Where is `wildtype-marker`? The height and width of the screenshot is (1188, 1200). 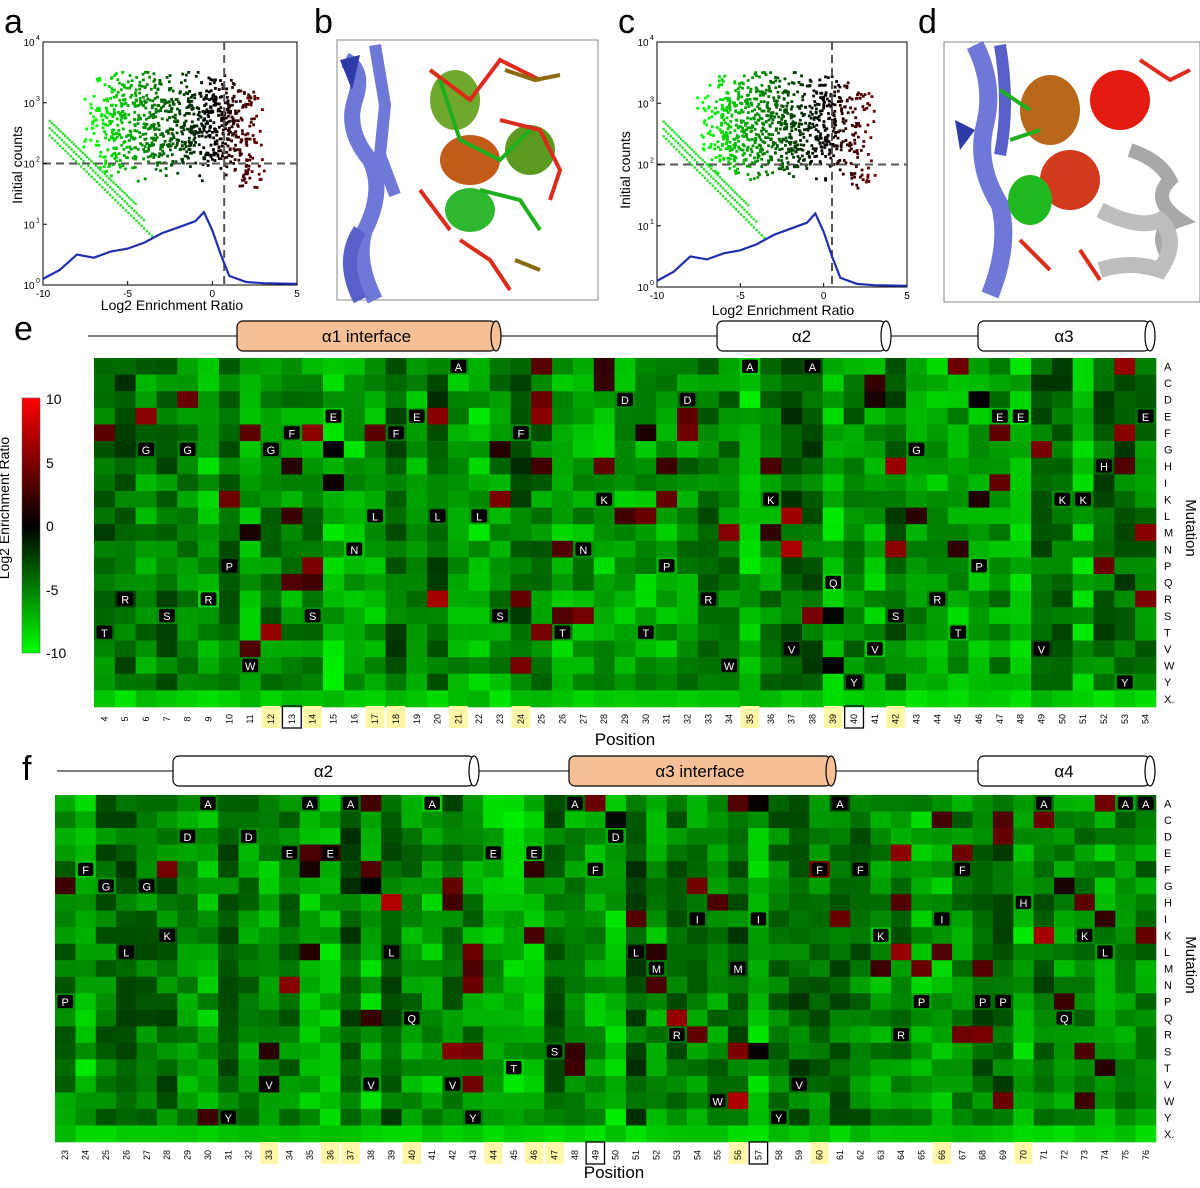
wildtype-marker is located at coordinates (493, 853).